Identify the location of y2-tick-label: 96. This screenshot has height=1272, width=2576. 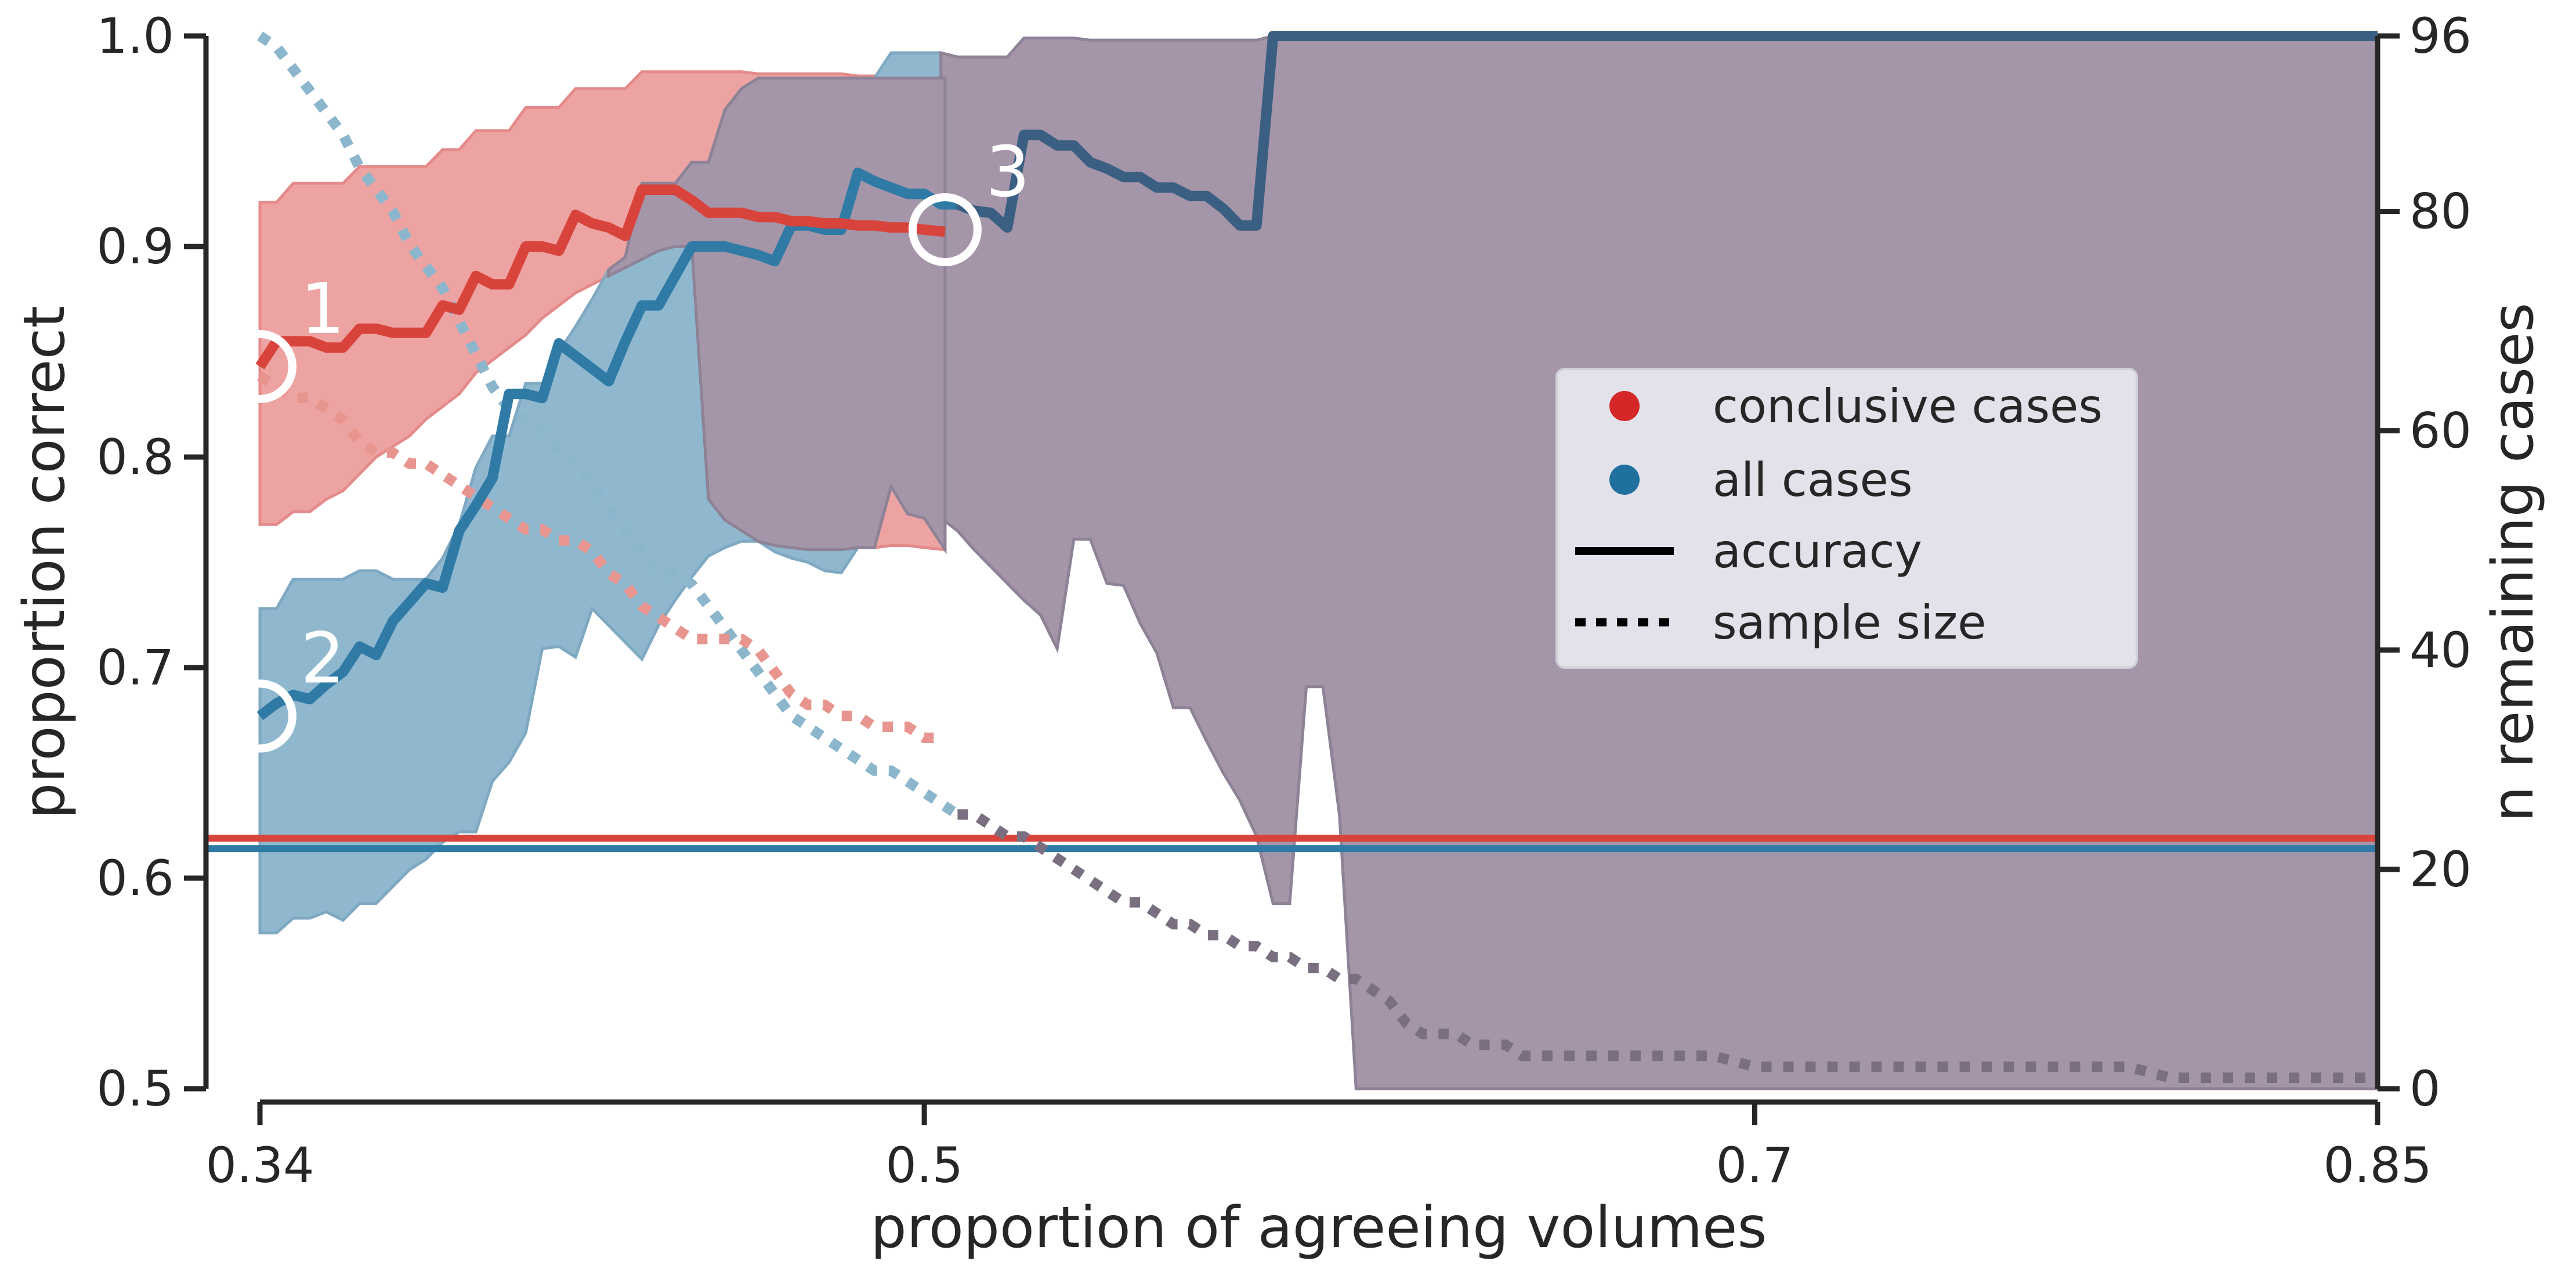
(2440, 36).